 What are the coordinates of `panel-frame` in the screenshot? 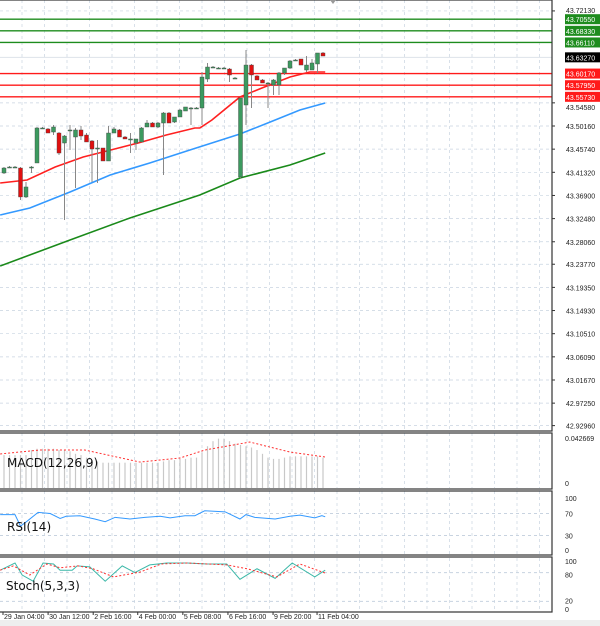 It's located at (276, 584).